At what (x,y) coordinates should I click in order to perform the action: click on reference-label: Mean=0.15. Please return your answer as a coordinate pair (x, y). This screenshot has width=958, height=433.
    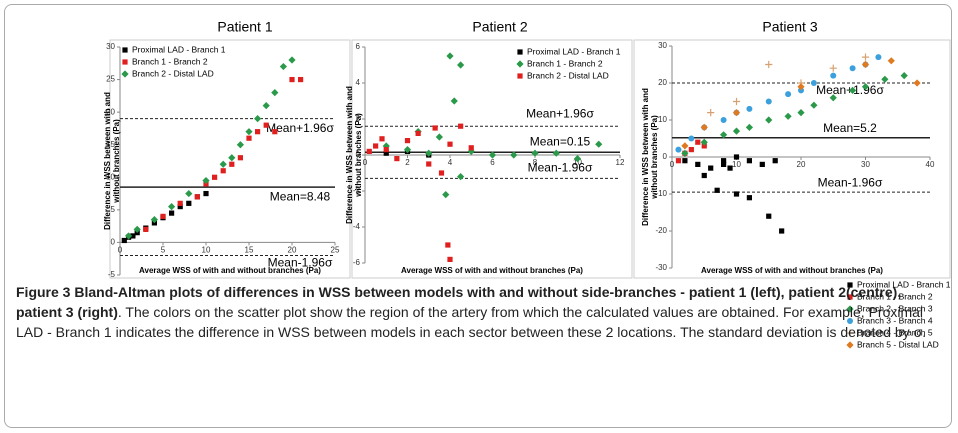
    Looking at the image, I should click on (560, 141).